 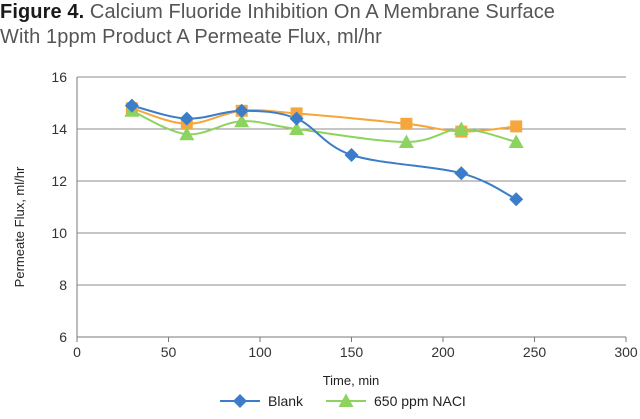 I want to click on x-tick-label-100: 100, so click(x=260, y=352).